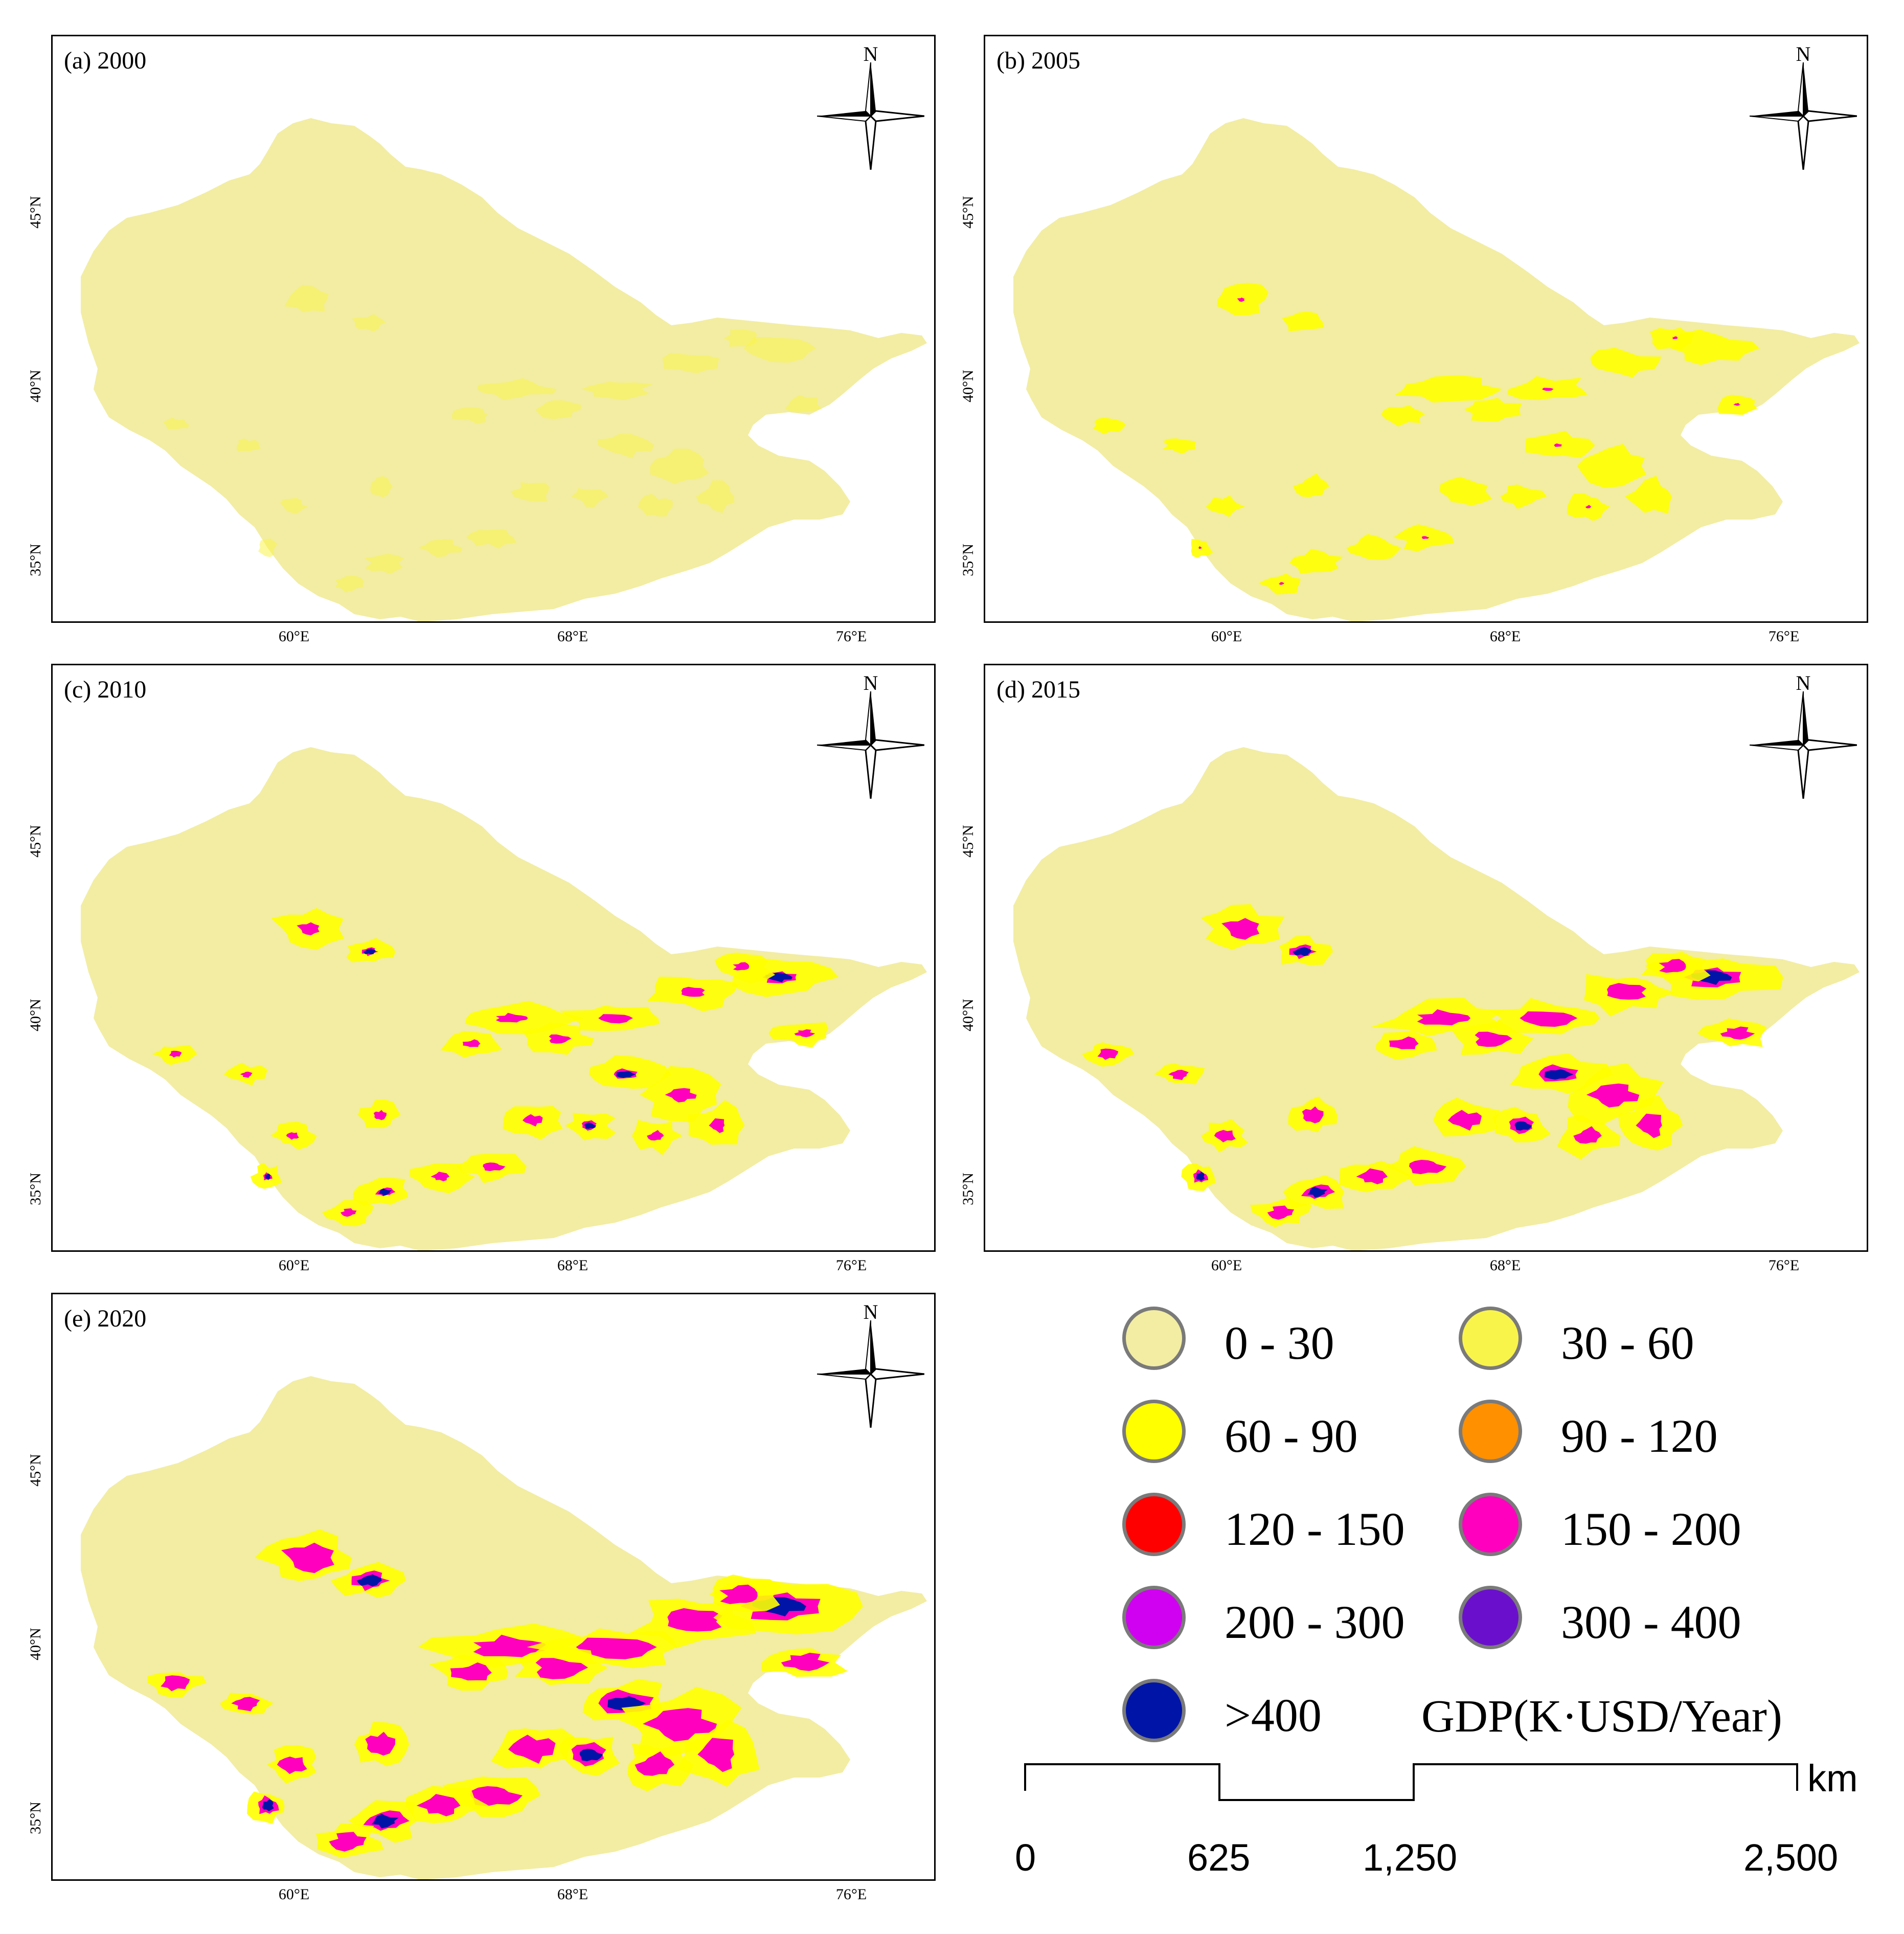 The image size is (1904, 1934). What do you see at coordinates (105, 60) in the screenshot?
I see `panel-title: (a) 2000` at bounding box center [105, 60].